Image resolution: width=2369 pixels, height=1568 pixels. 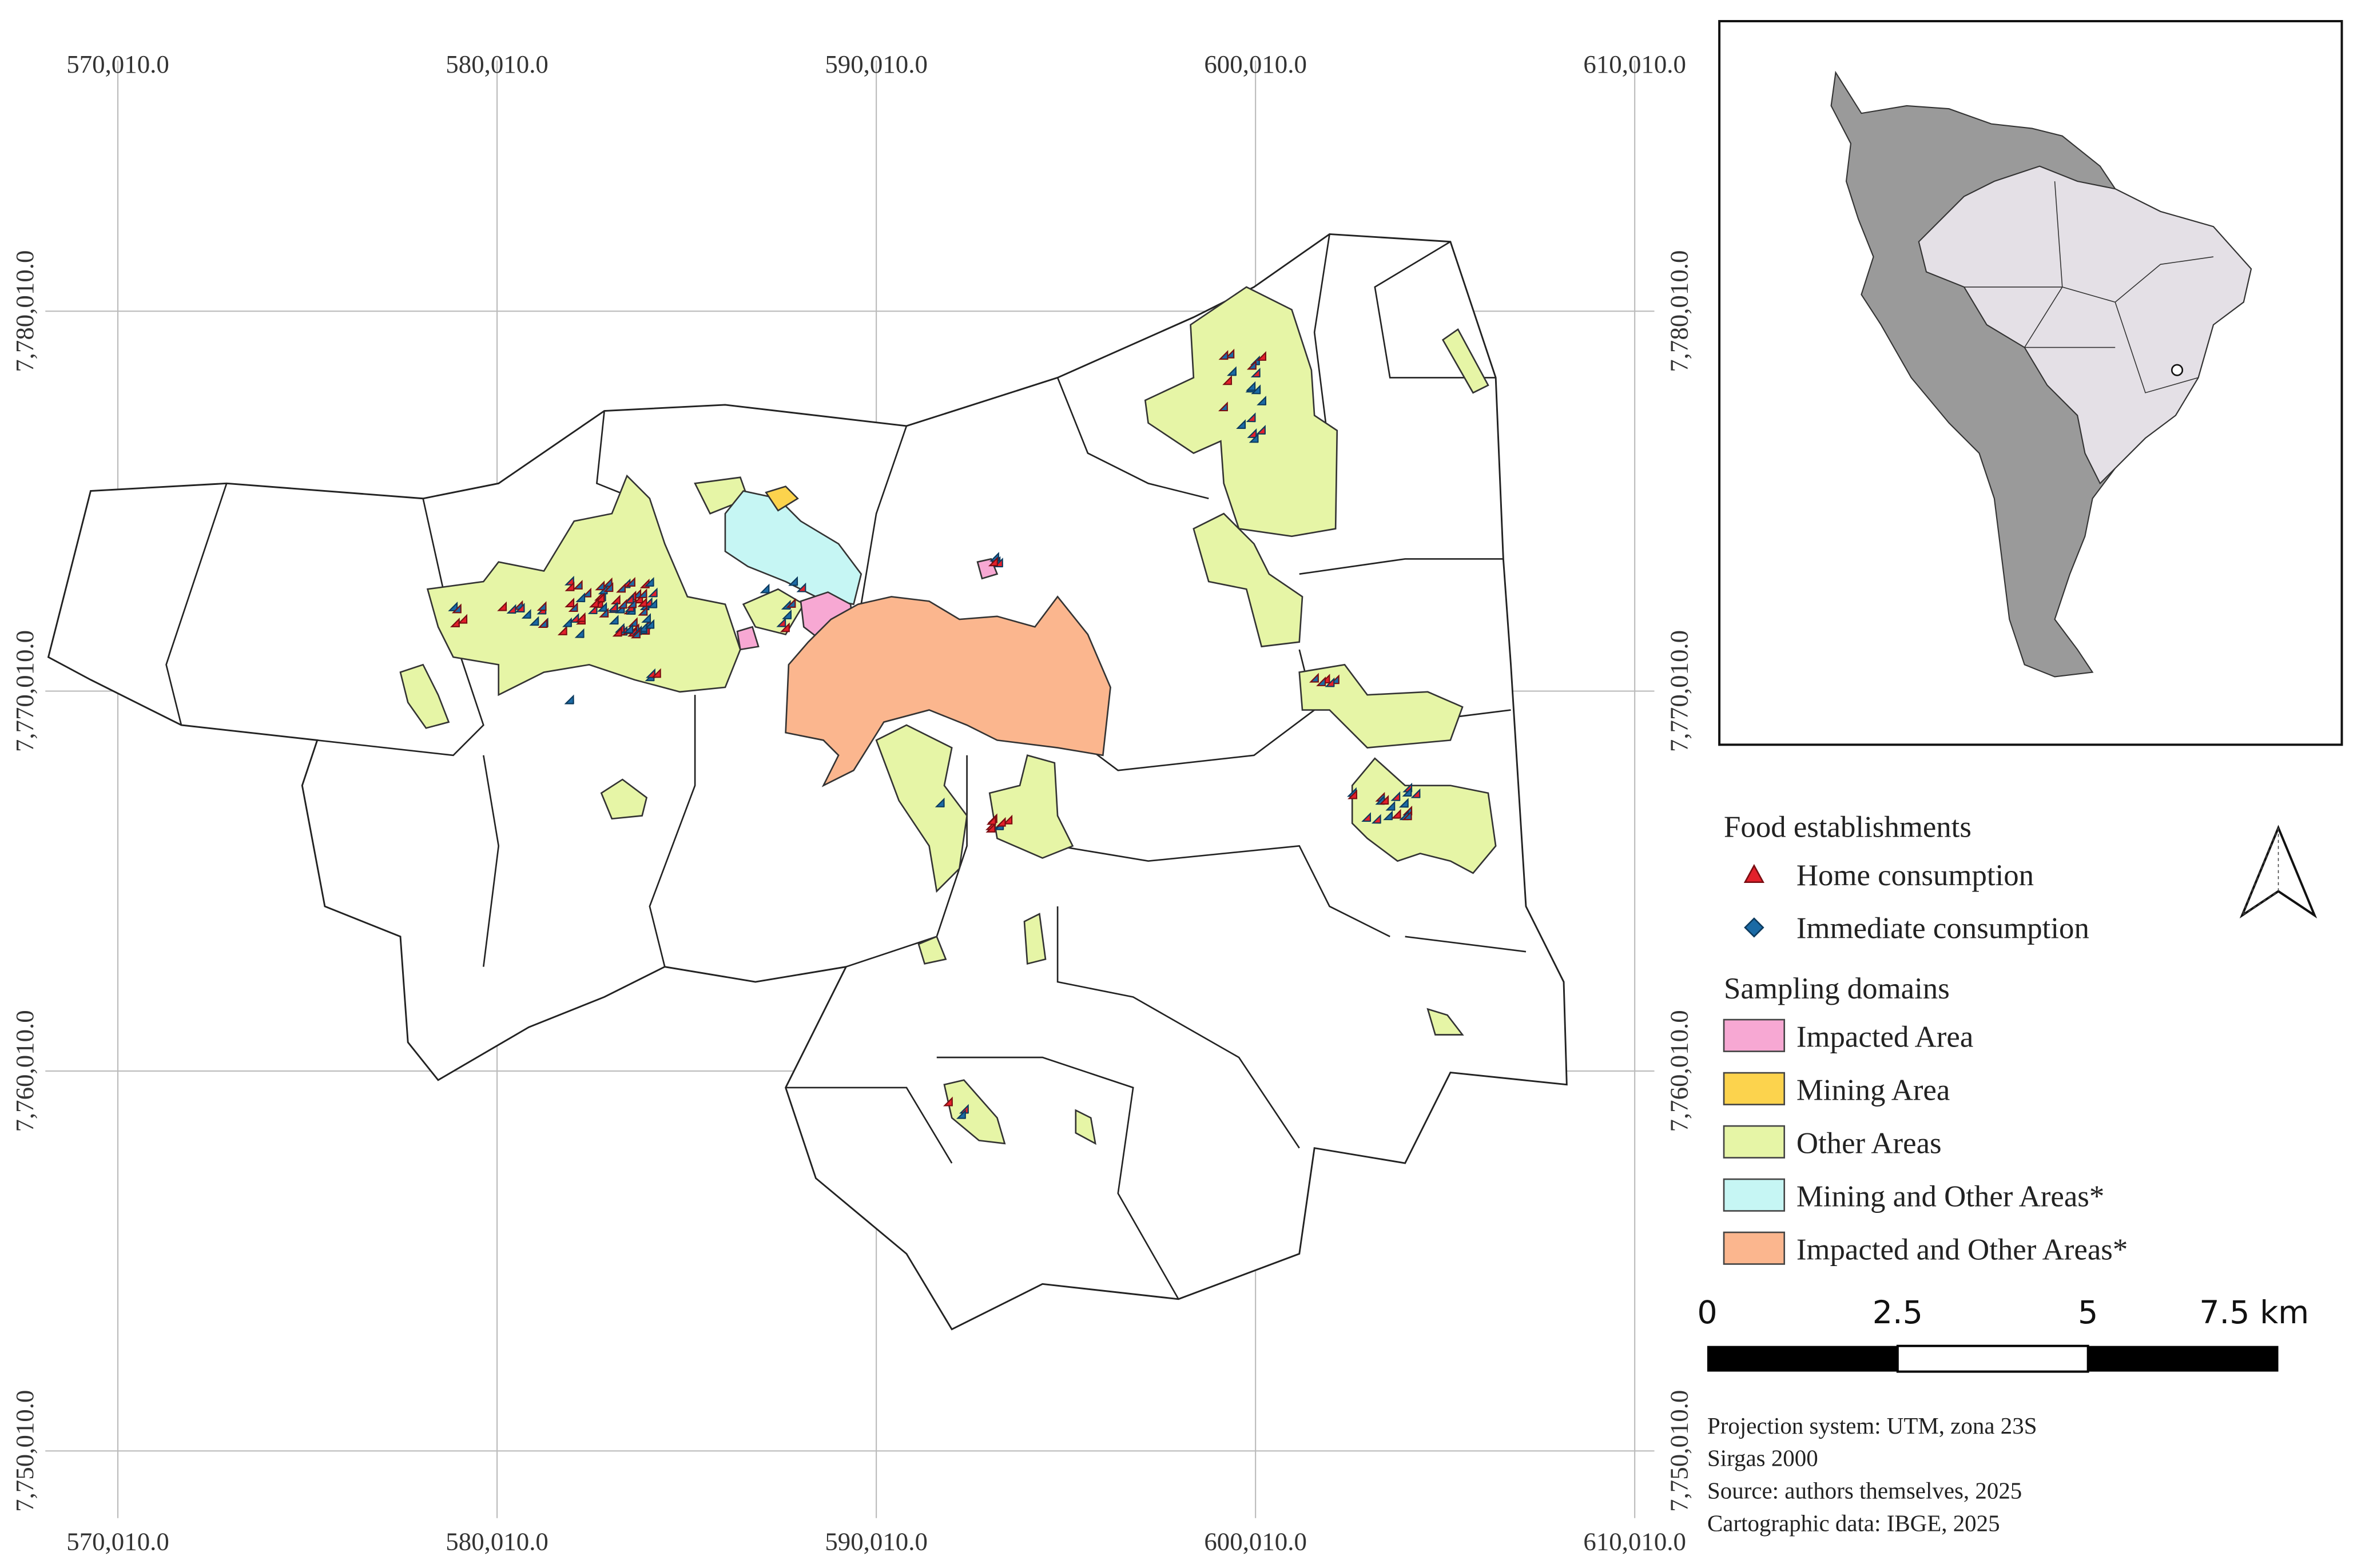 I want to click on north-arrow-shade, so click(x=2260, y=872).